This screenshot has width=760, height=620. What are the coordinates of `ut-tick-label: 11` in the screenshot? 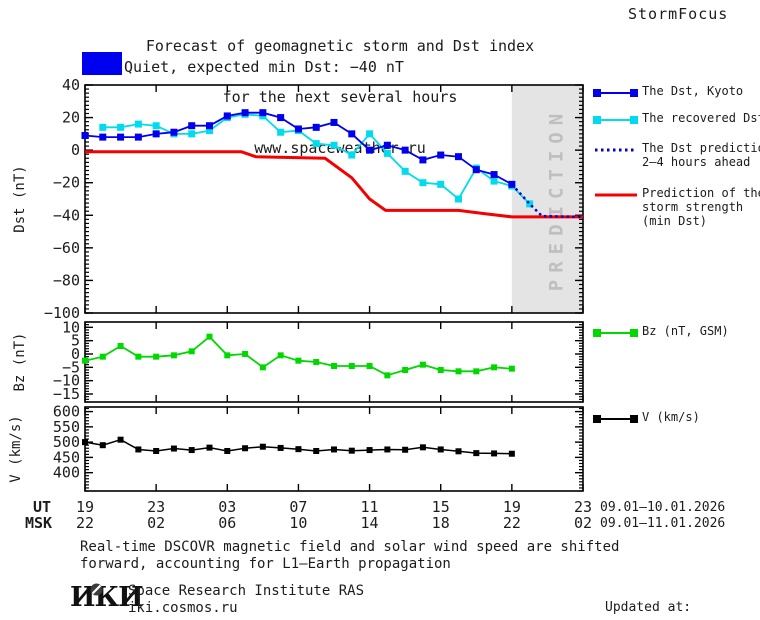 It's located at (369, 507).